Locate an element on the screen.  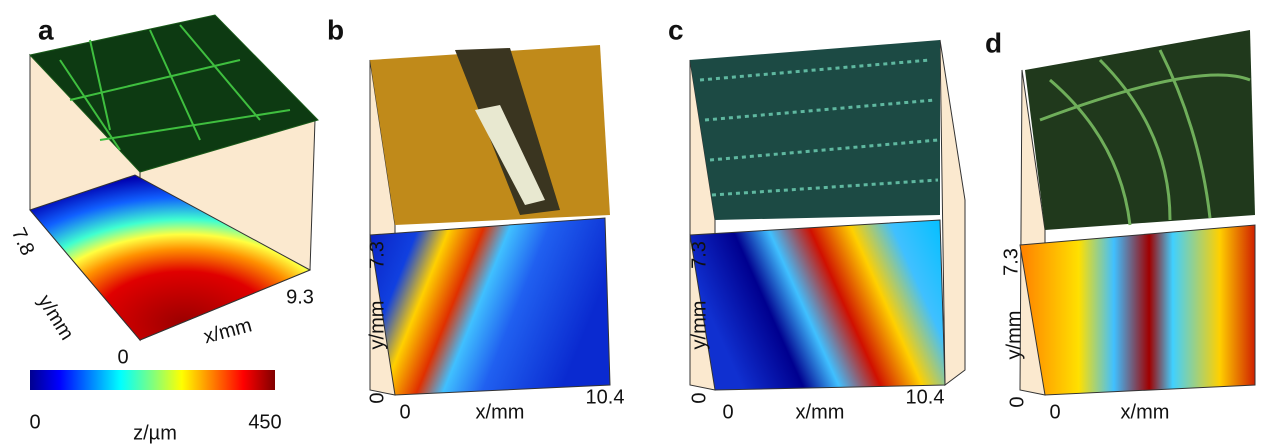
panel-label: b is located at coordinates (335, 29).